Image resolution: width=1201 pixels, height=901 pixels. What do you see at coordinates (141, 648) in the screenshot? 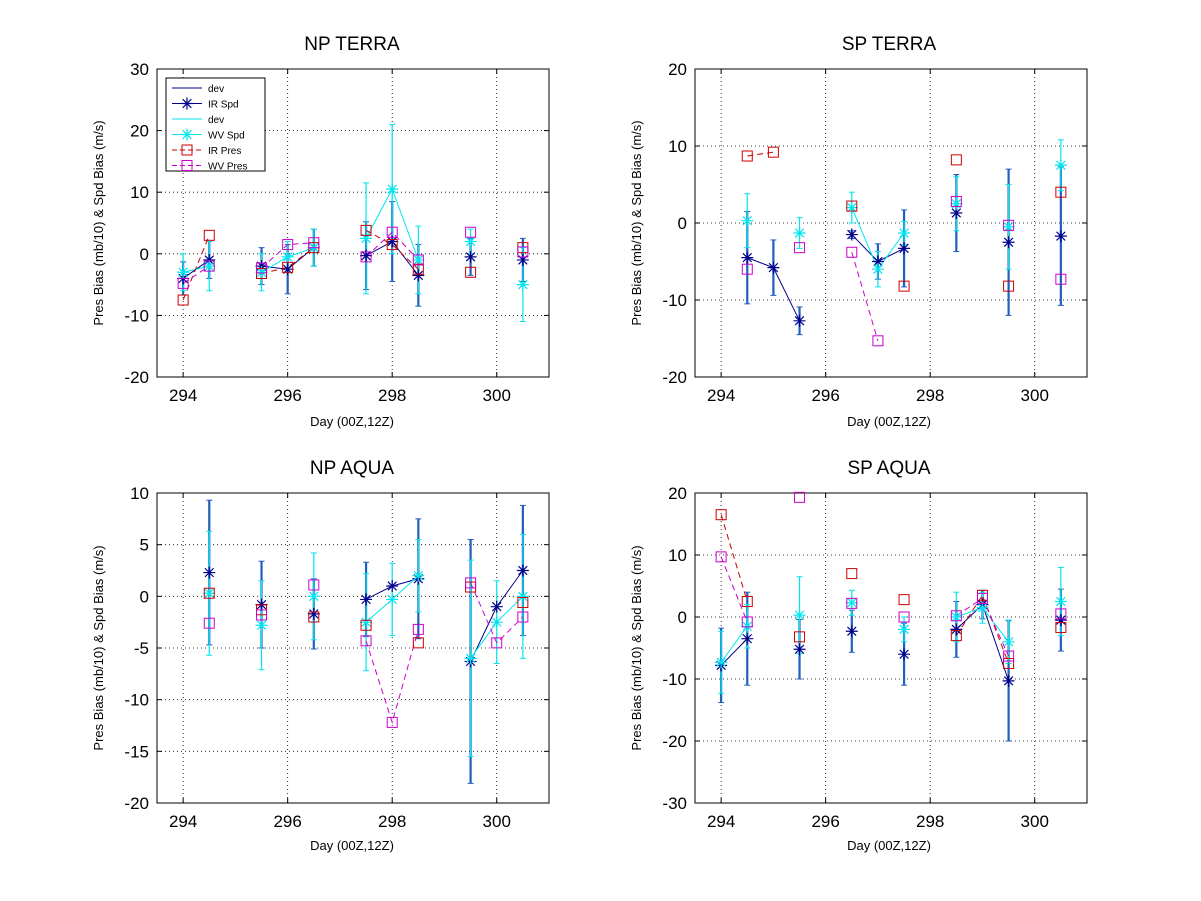
I see `y-tick-label: -5` at bounding box center [141, 648].